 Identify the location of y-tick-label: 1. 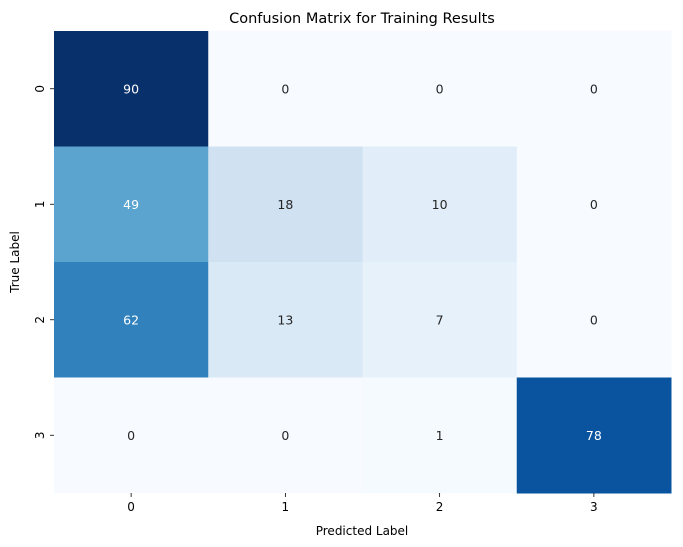
(40, 204).